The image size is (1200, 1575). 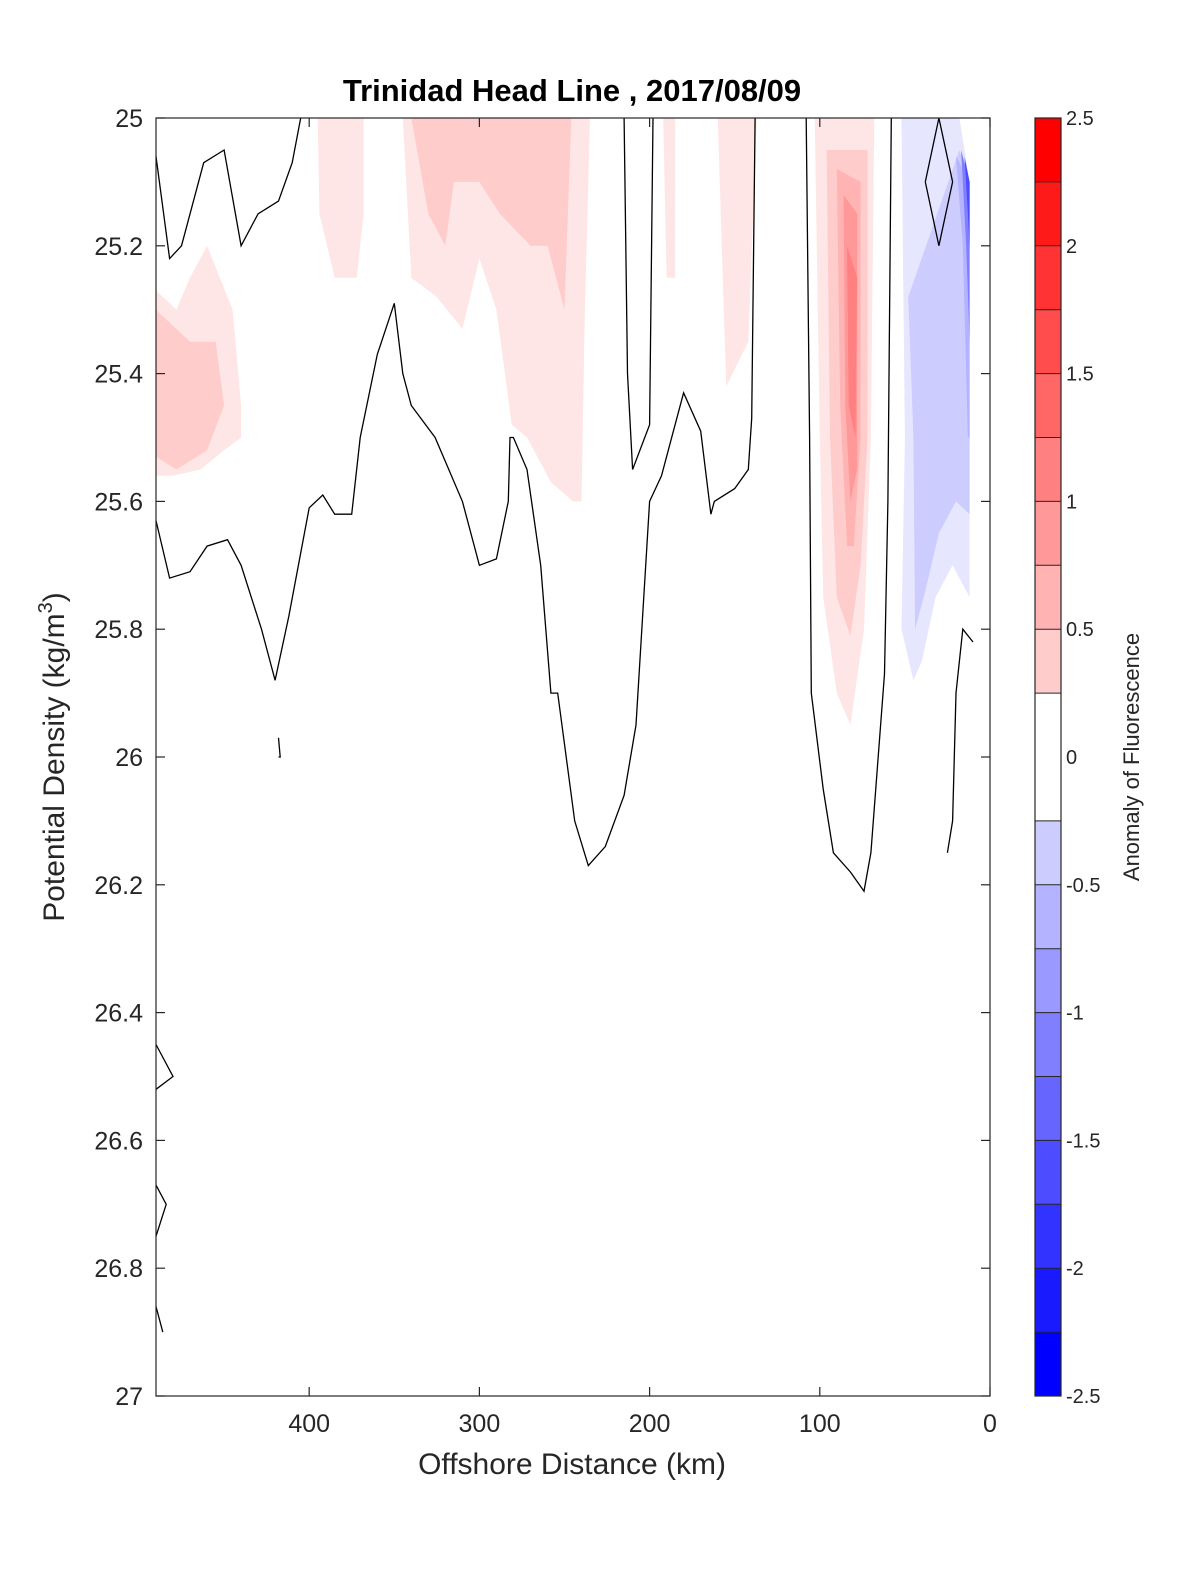 What do you see at coordinates (1071, 247) in the screenshot?
I see `colorbar-tick-label: 2` at bounding box center [1071, 247].